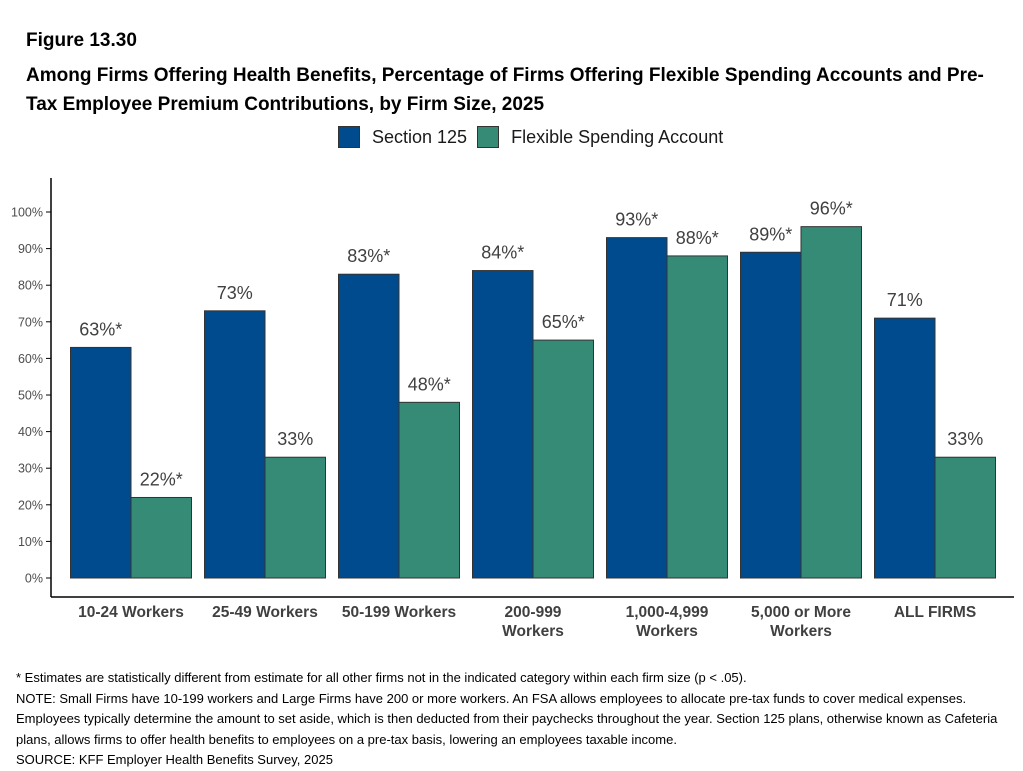 The width and height of the screenshot is (1023, 771). I want to click on legend-label-section-125: Section 125, so click(420, 136).